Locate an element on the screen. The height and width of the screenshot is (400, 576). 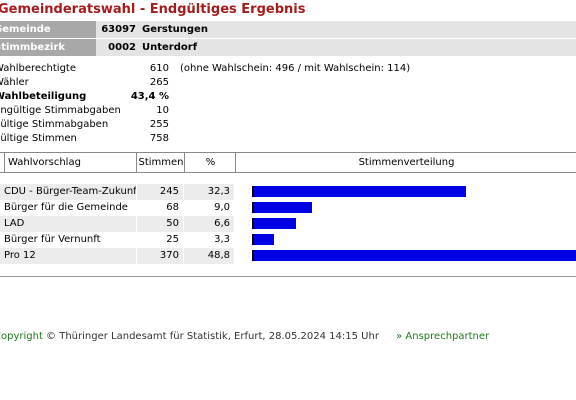
table-row: LAD 50 6,6 is located at coordinates (288, 224).